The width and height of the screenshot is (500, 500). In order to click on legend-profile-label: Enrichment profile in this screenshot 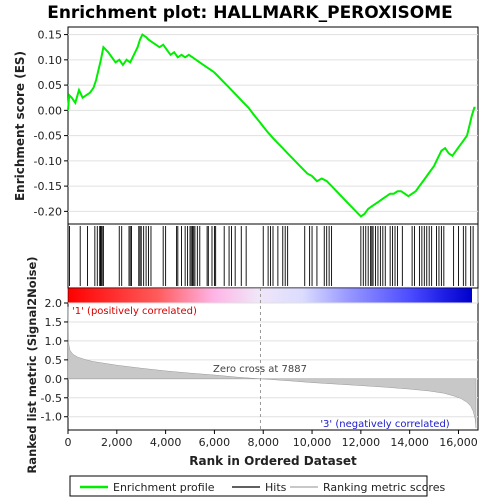, I will do `click(164, 487)`.